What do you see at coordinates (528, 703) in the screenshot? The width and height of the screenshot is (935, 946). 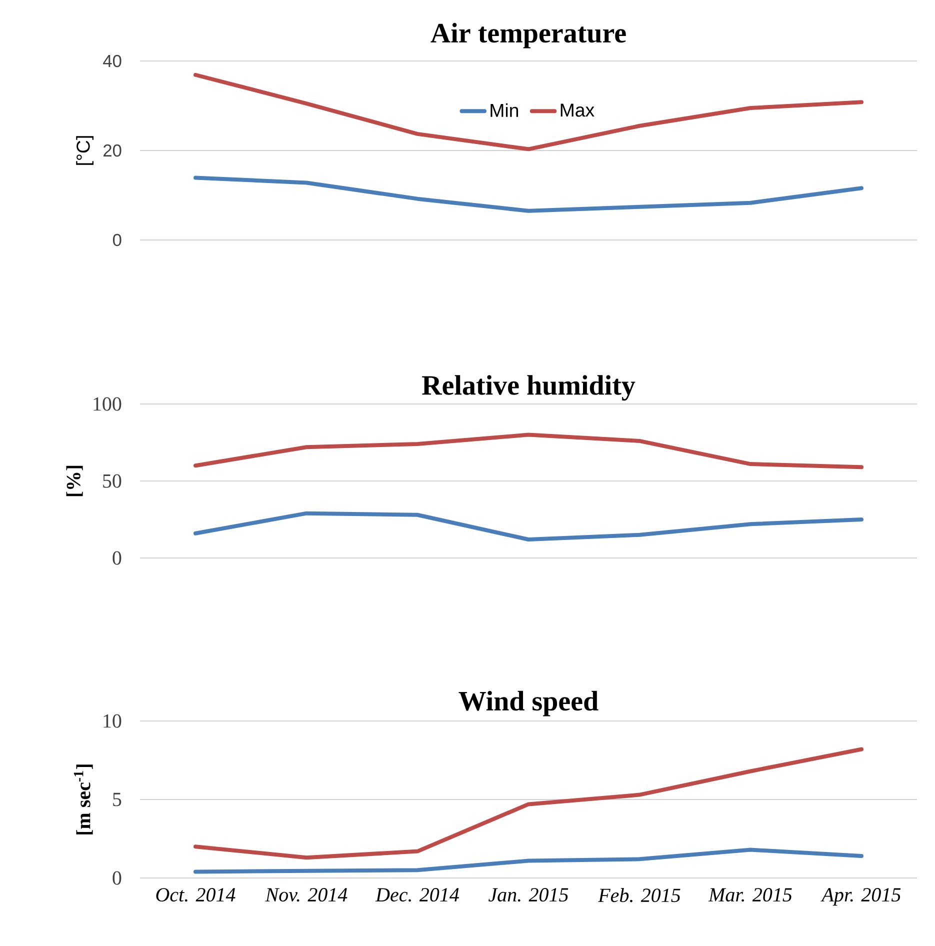 I see `chart-title: Wind speed` at bounding box center [528, 703].